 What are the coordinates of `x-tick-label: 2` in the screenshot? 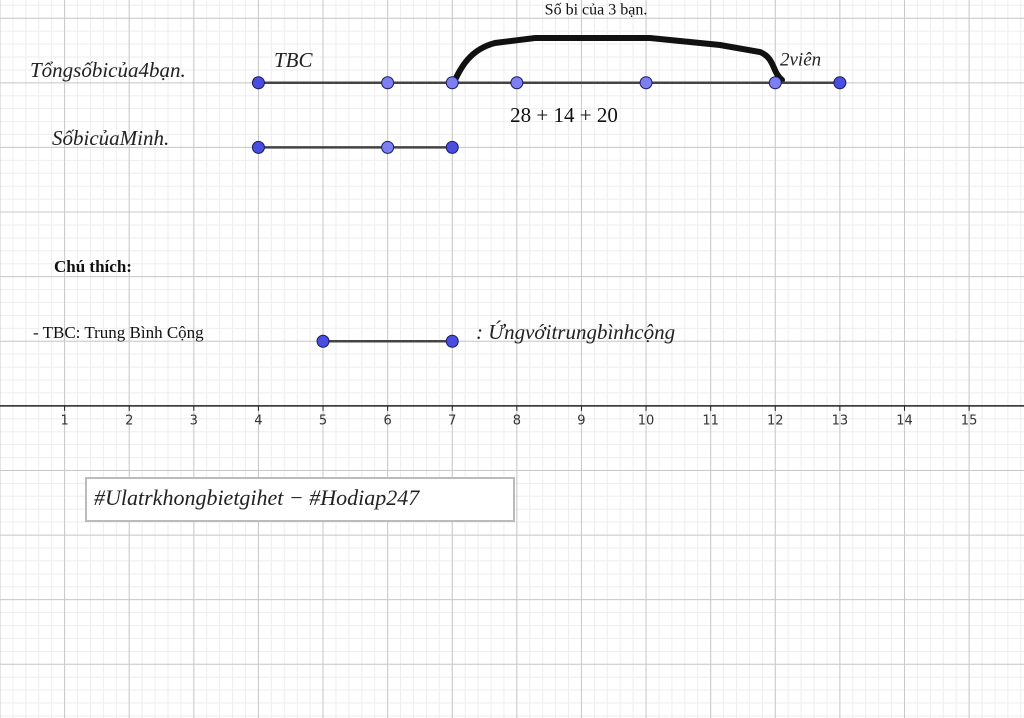 It's located at (129, 420).